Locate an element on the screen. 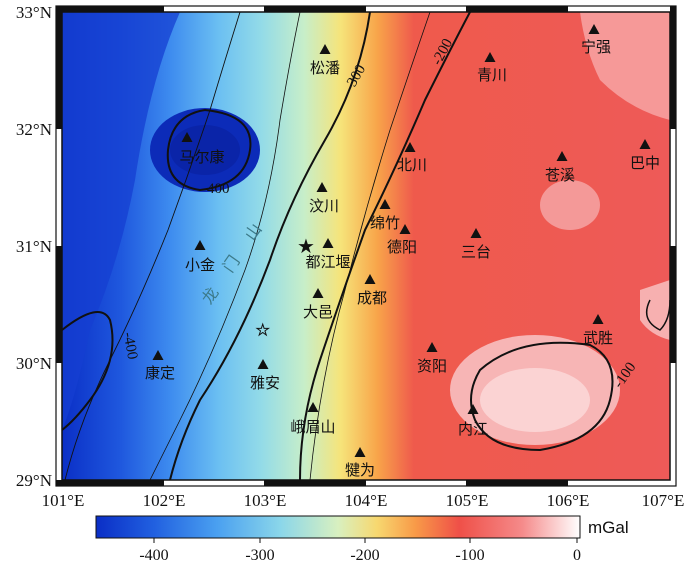  star-icon: ★ is located at coordinates (306, 246).